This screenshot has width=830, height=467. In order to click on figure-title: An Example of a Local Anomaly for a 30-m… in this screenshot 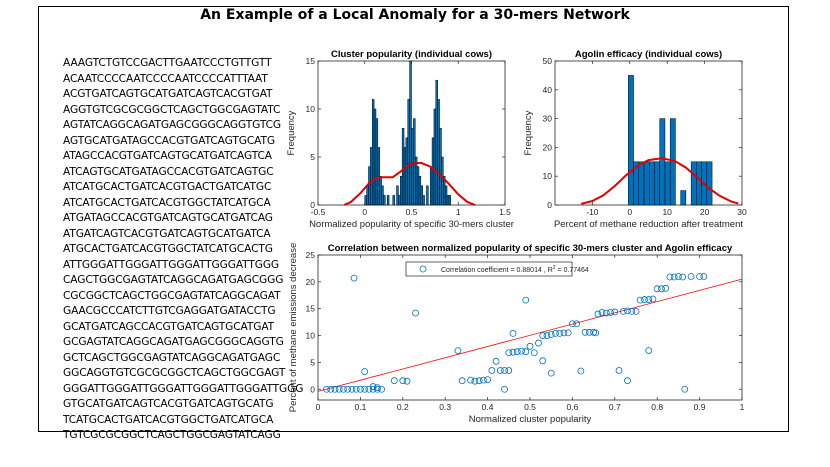, I will do `click(415, 15)`.